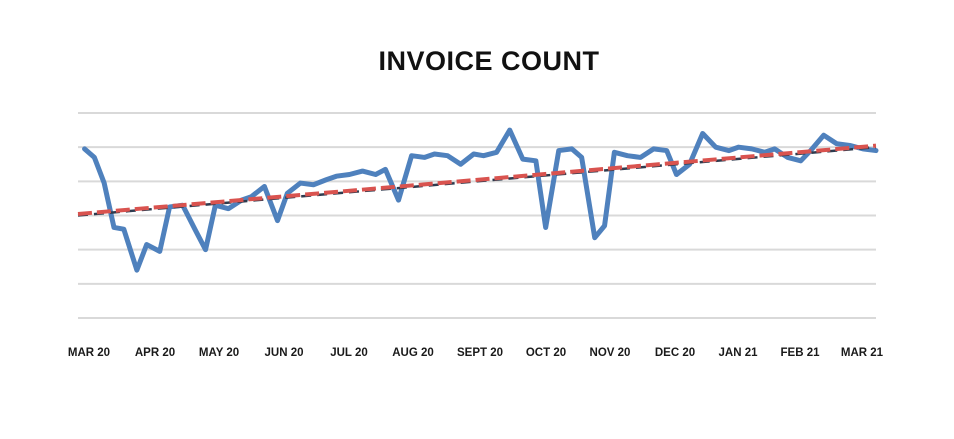  Describe the element at coordinates (862, 353) in the screenshot. I see `x-tick-label: MAR 21` at that location.